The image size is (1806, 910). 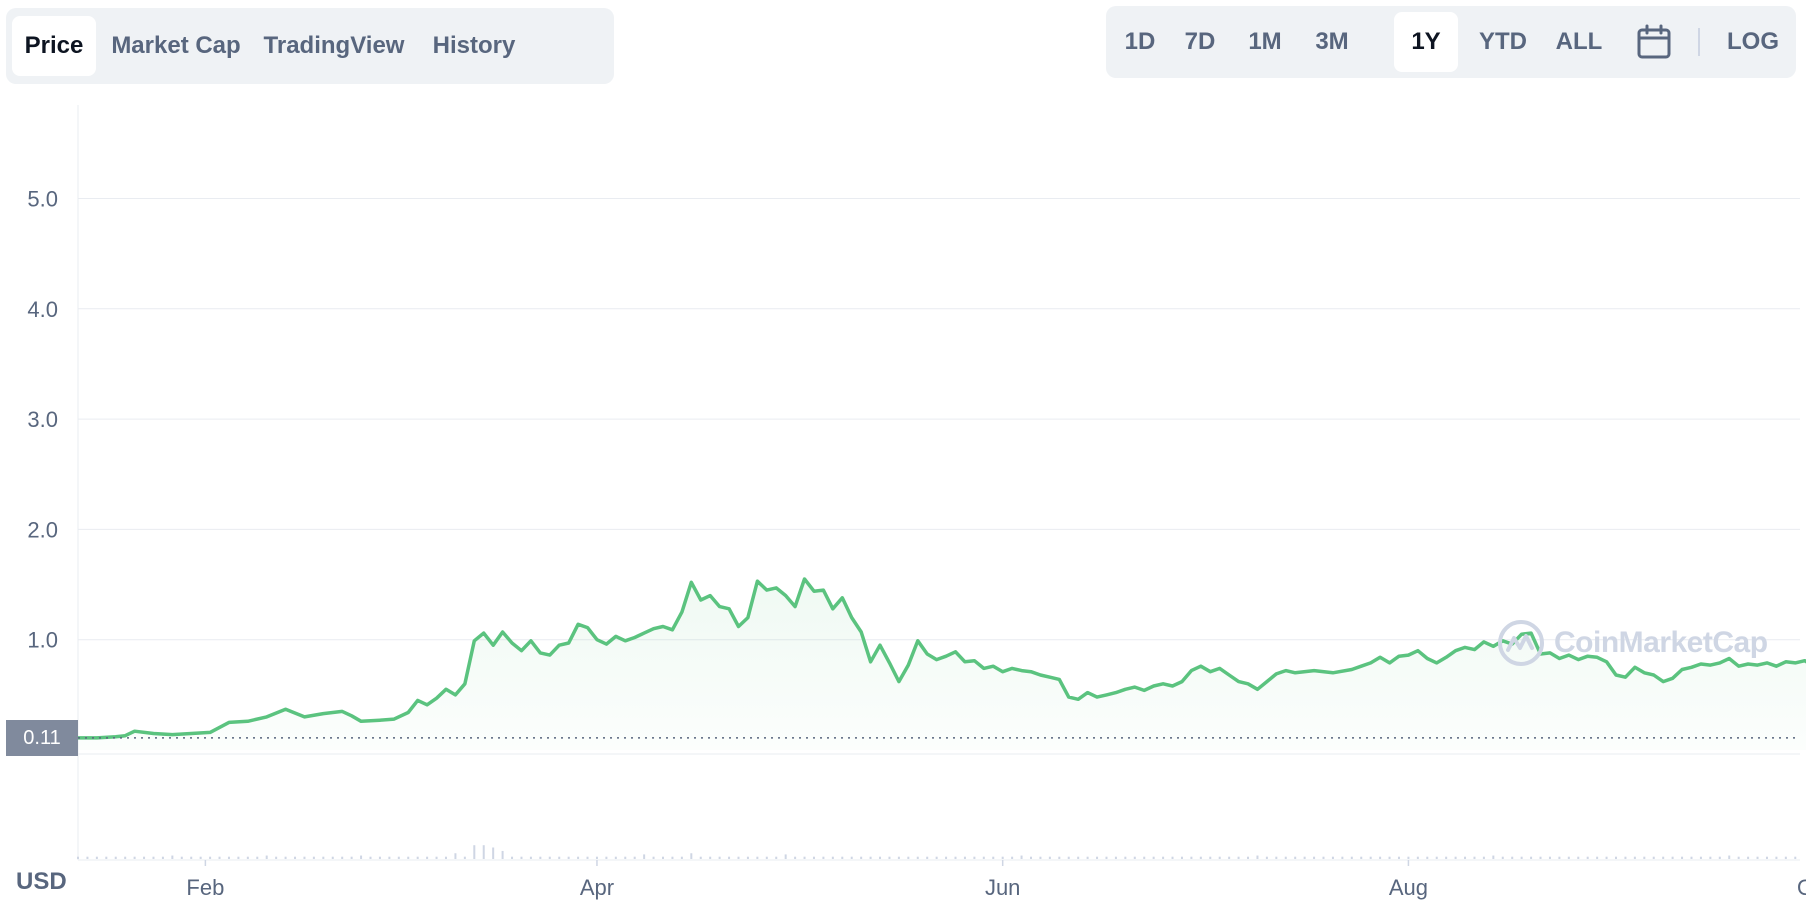 What do you see at coordinates (1801, 887) in the screenshot?
I see `x-tick-label: Oct` at bounding box center [1801, 887].